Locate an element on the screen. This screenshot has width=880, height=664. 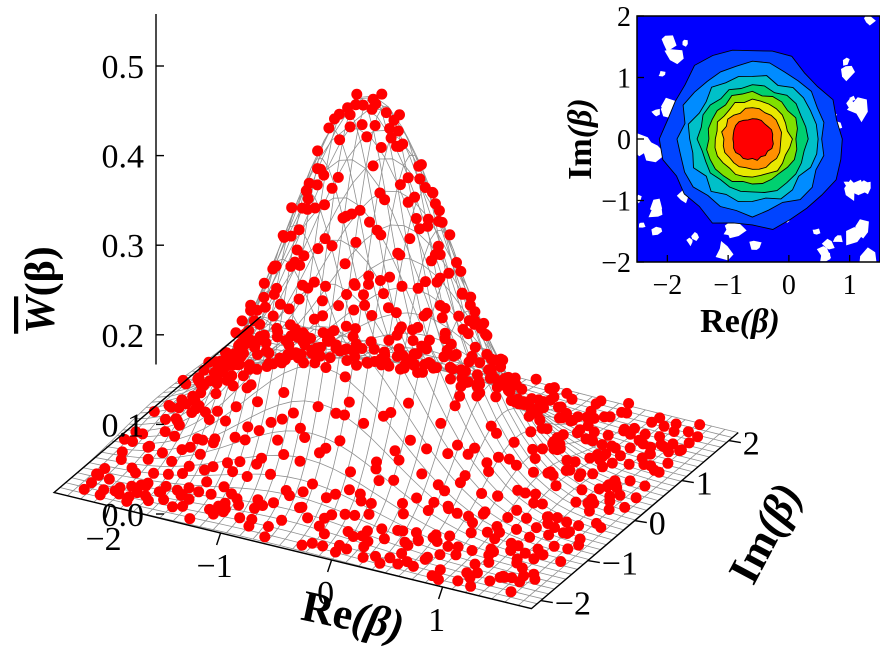
y-tick-mark is located at coordinates (687, 481).